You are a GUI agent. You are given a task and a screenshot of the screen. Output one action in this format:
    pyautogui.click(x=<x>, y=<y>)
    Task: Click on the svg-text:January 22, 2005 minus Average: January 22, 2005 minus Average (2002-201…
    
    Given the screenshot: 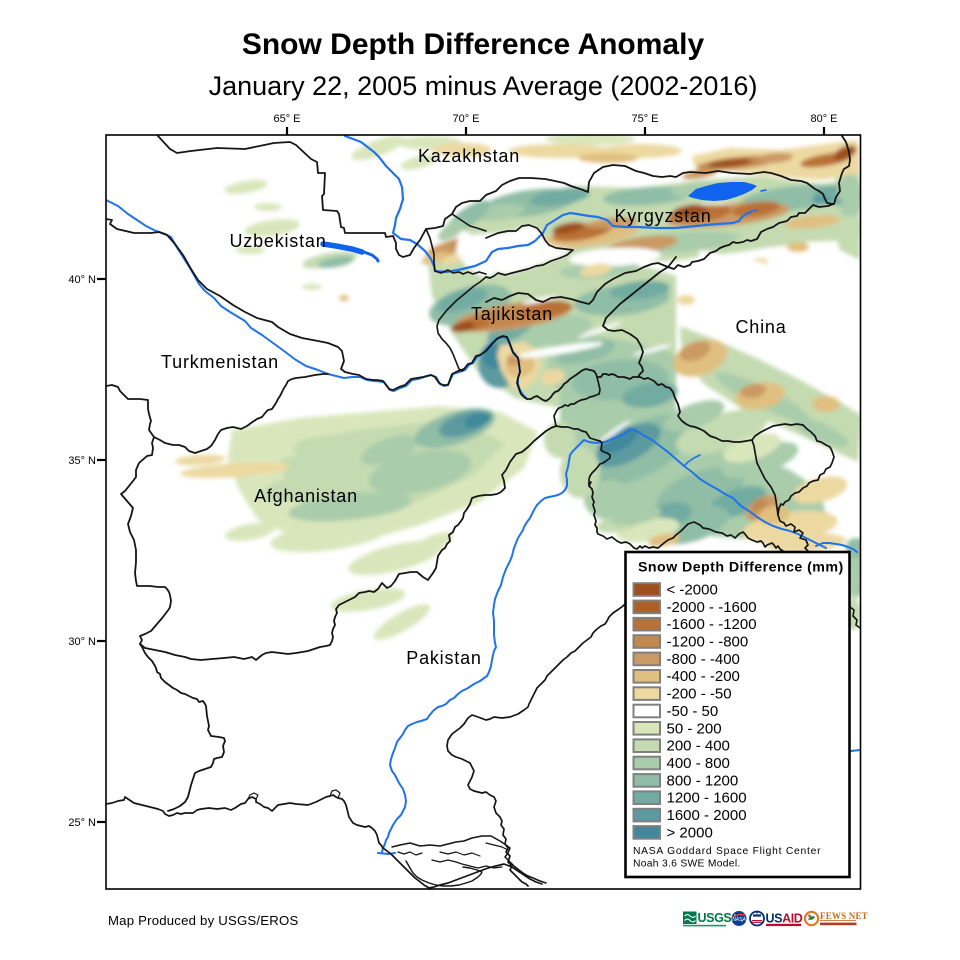 What is the action you would take?
    pyautogui.click(x=483, y=86)
    